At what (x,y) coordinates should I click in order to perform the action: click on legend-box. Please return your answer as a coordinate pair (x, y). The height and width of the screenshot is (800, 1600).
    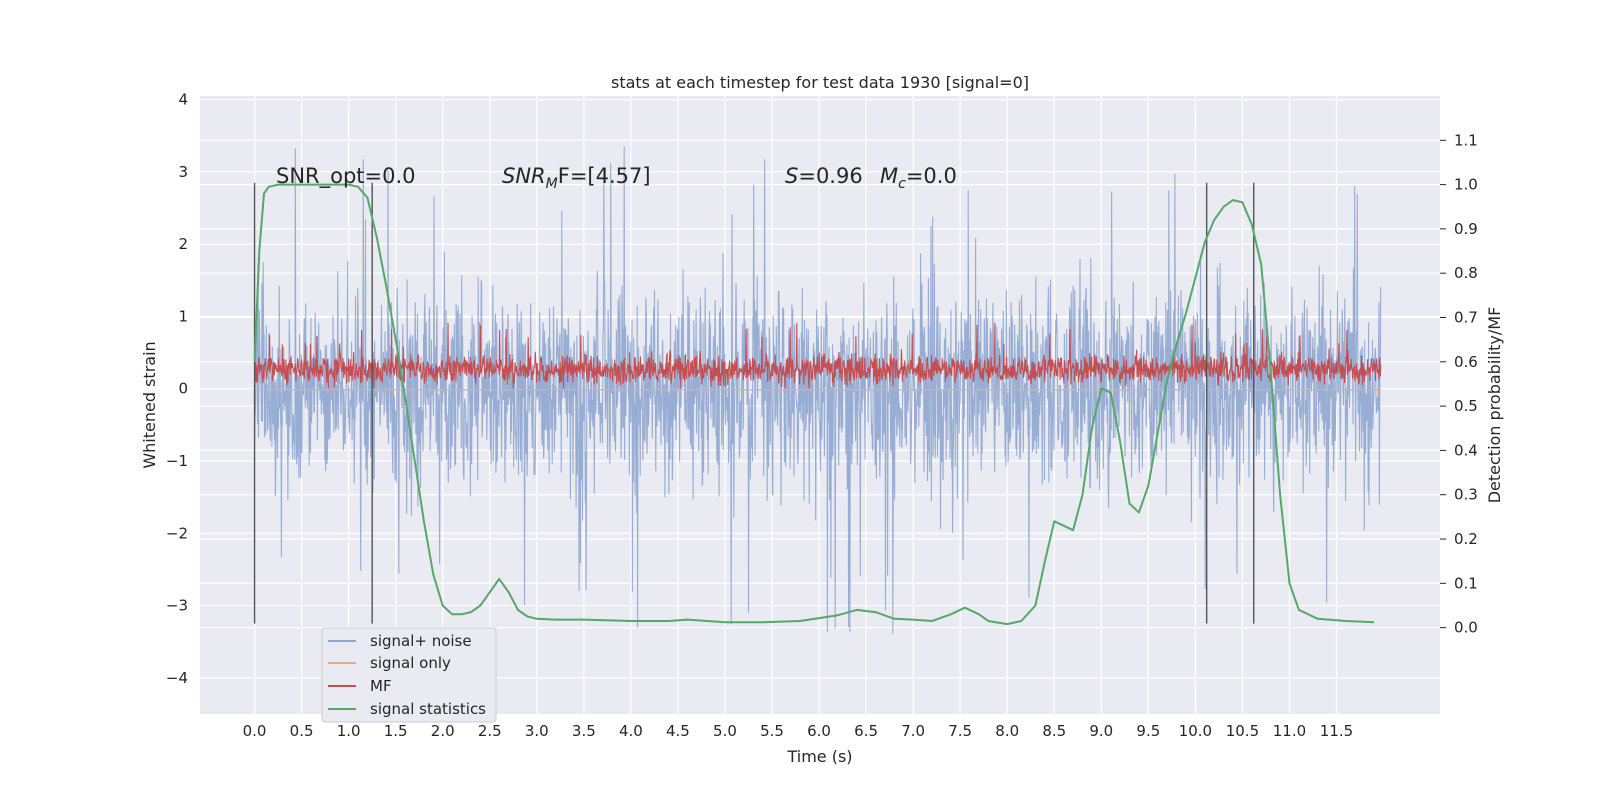
    Looking at the image, I should click on (409, 675).